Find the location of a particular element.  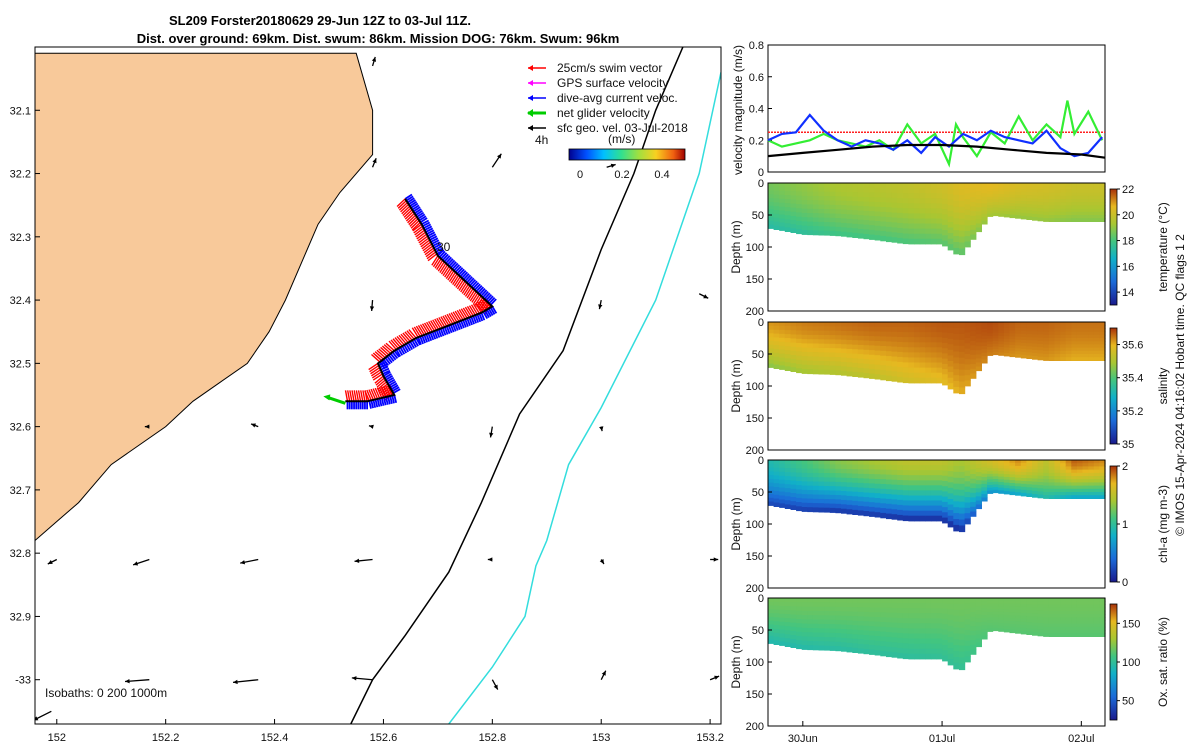

depth-tick-label: 150 is located at coordinates (755, 557).